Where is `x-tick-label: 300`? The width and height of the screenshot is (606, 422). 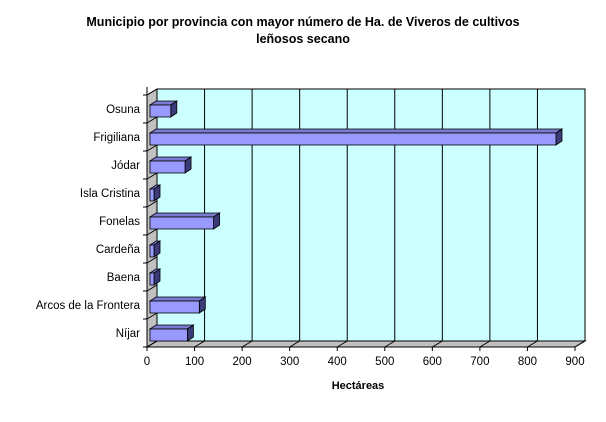 x-tick-label: 300 is located at coordinates (289, 362).